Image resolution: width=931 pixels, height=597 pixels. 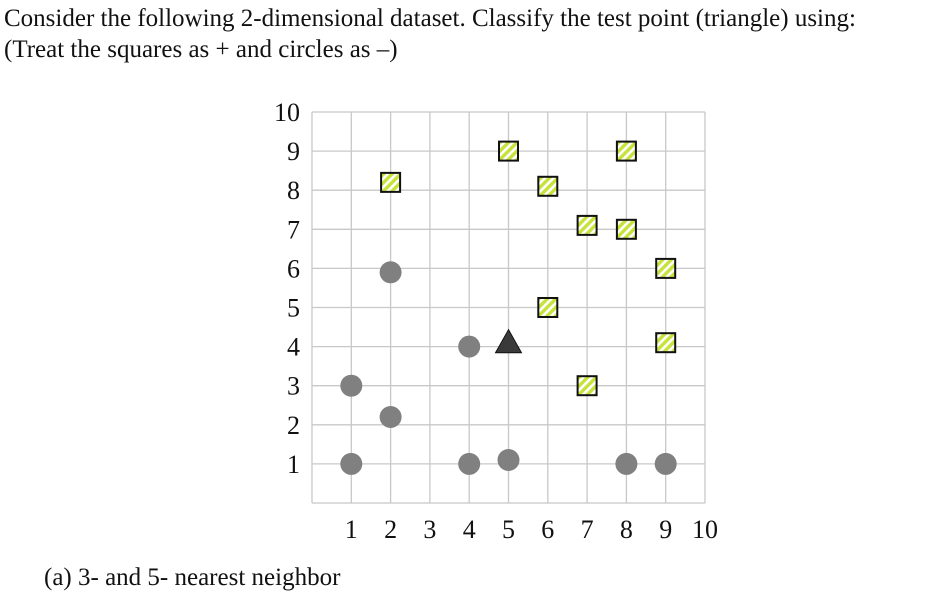 What do you see at coordinates (705, 529) in the screenshot?
I see `x-tick-label: 10` at bounding box center [705, 529].